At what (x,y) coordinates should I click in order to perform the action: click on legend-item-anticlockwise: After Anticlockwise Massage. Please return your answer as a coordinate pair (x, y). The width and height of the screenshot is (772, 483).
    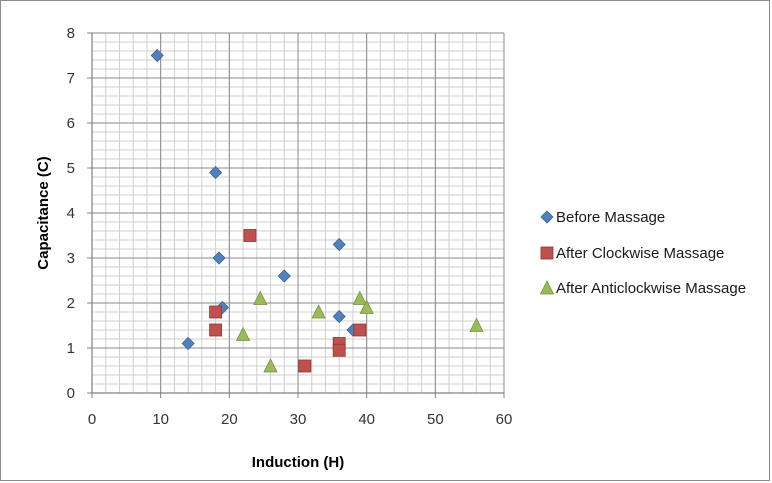
    Looking at the image, I should click on (642, 288).